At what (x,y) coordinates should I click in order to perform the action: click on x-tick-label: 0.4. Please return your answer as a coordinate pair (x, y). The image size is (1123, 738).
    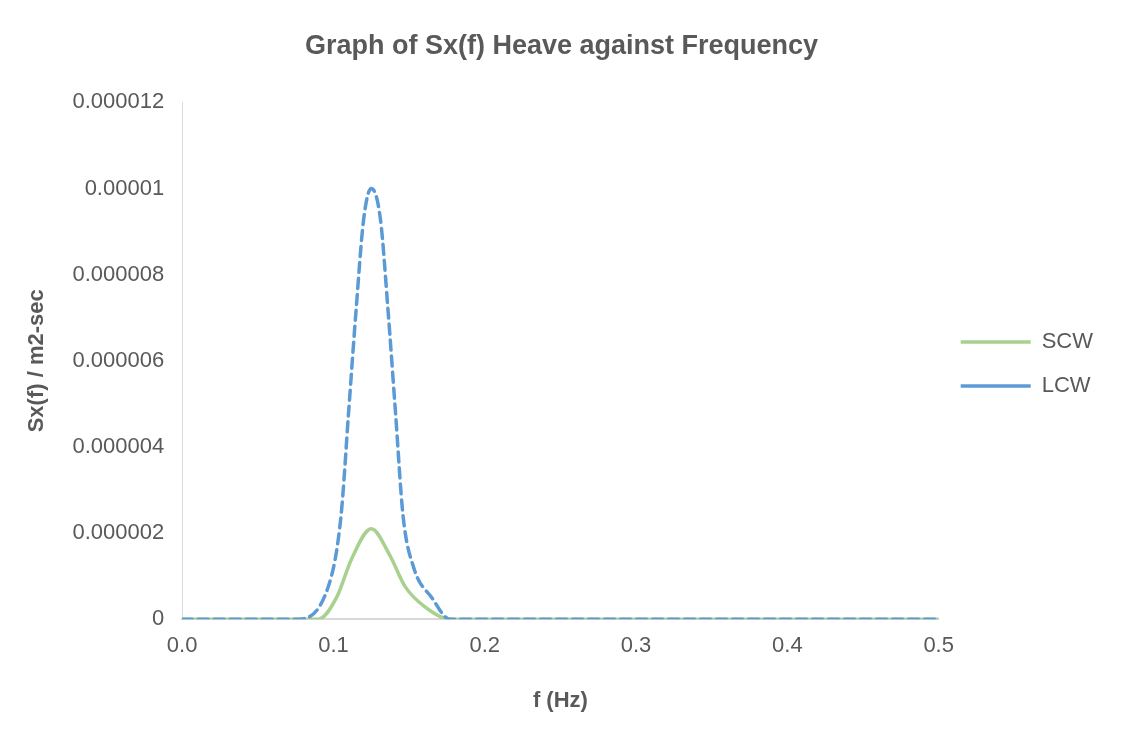
    Looking at the image, I should click on (787, 645).